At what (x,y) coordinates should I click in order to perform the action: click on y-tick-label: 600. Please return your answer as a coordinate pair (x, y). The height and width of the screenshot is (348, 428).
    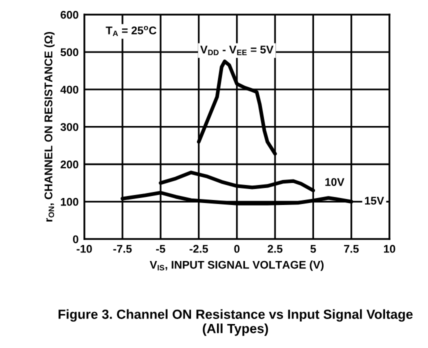
    Looking at the image, I should click on (69, 14).